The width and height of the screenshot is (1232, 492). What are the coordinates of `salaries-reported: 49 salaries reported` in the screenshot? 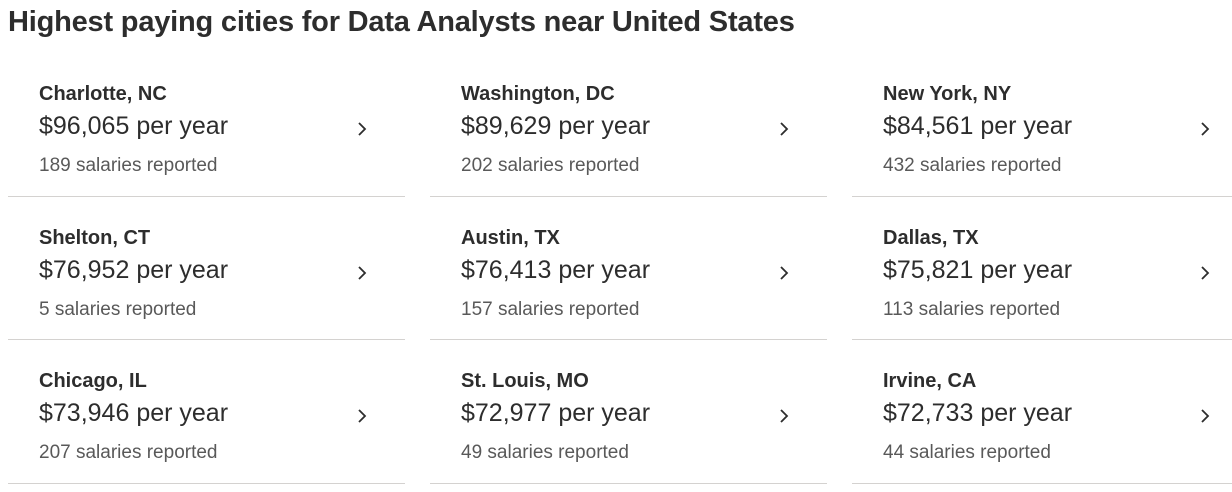 It's located at (545, 452).